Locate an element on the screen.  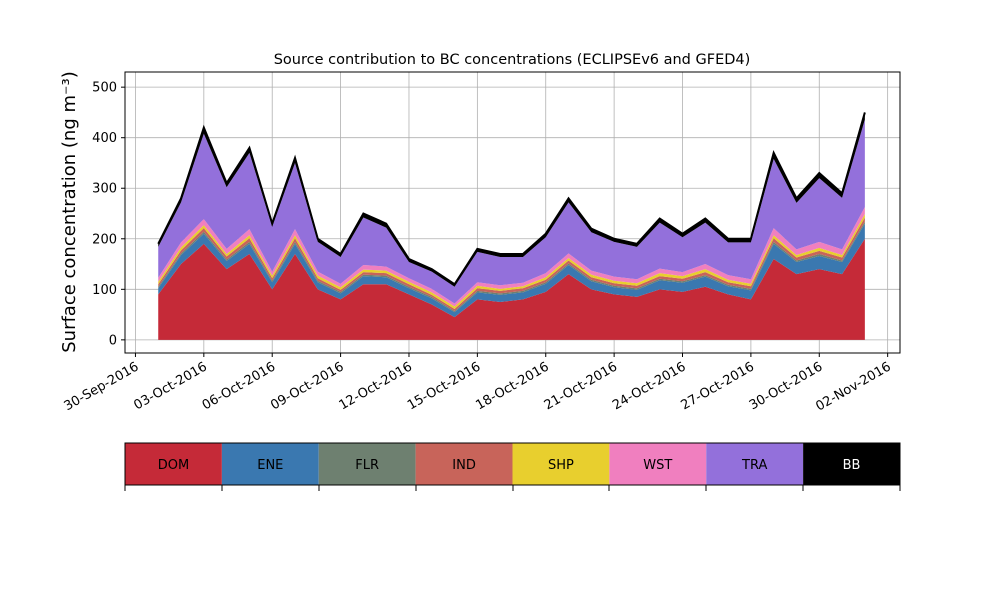
y-tick-label: 400 is located at coordinates (104, 138).